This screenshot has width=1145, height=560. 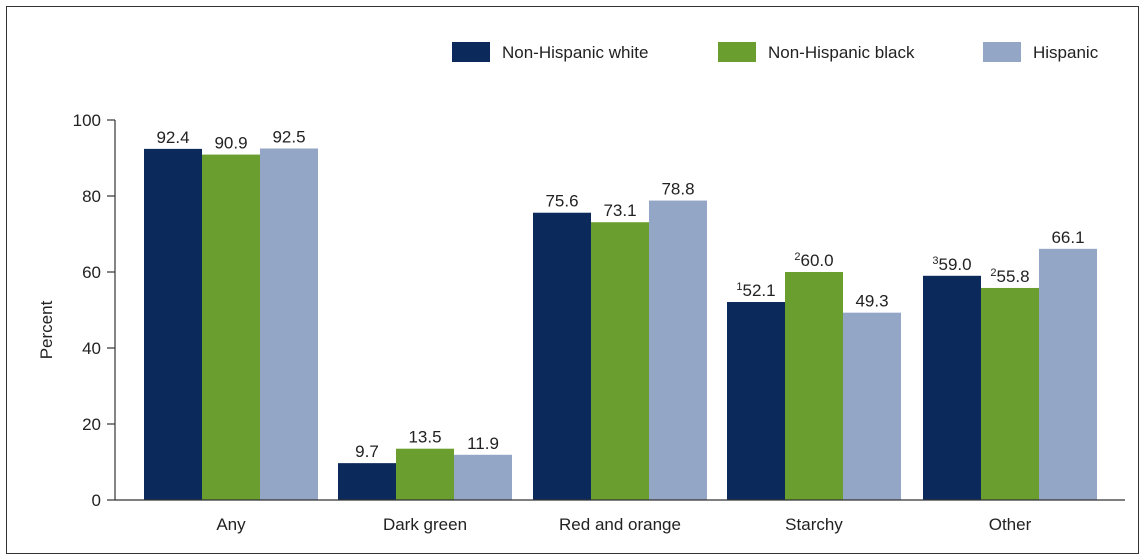 What do you see at coordinates (813, 260) in the screenshot?
I see `data-label: 260.0` at bounding box center [813, 260].